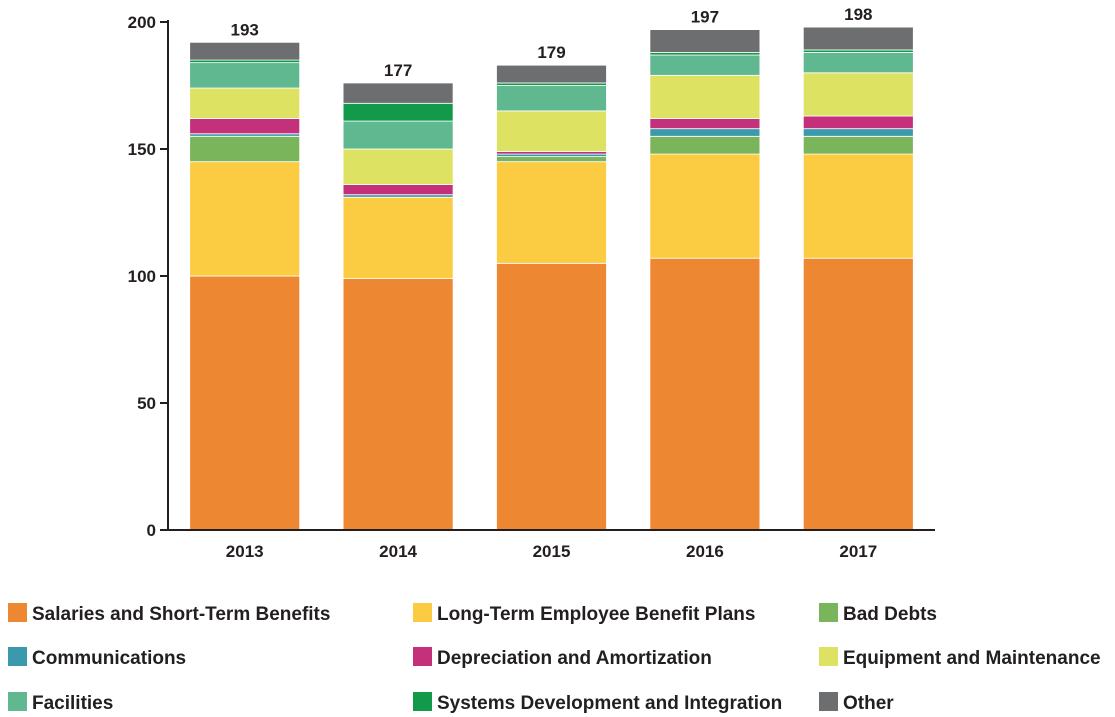  What do you see at coordinates (609, 703) in the screenshot?
I see `legend-label: Systems Development and Integration` at bounding box center [609, 703].